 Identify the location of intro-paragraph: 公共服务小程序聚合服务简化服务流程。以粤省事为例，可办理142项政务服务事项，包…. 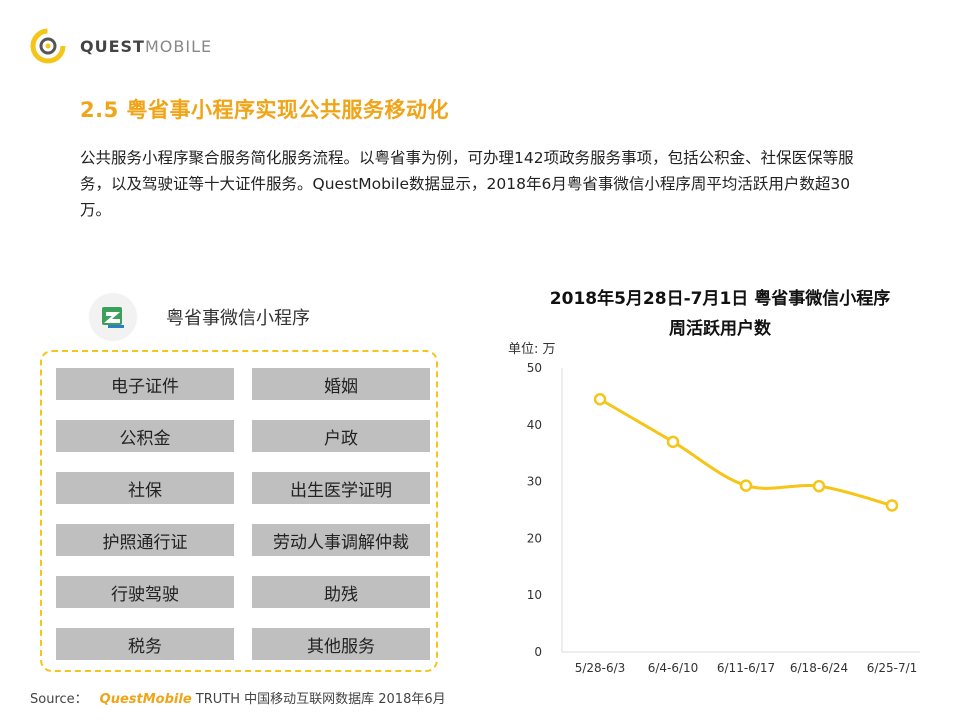
(467, 184).